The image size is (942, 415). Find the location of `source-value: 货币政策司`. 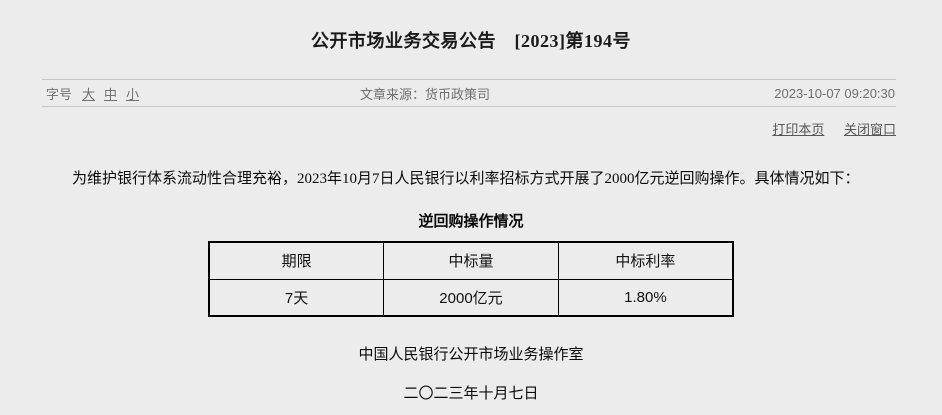

source-value: 货币政策司 is located at coordinates (458, 94).